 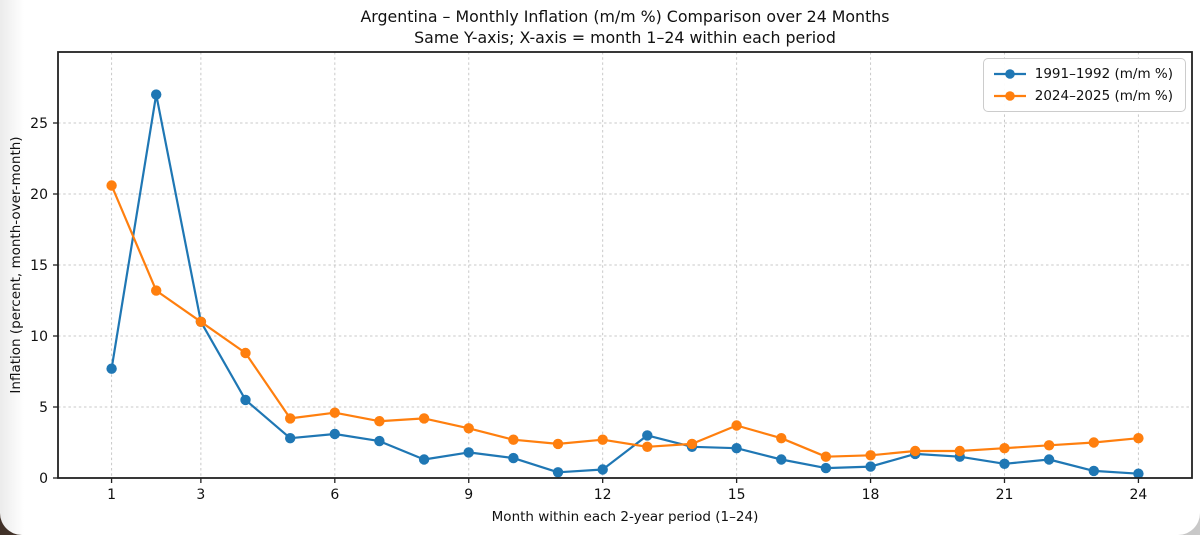 I want to click on x-tick-label: 21, so click(x=1005, y=495).